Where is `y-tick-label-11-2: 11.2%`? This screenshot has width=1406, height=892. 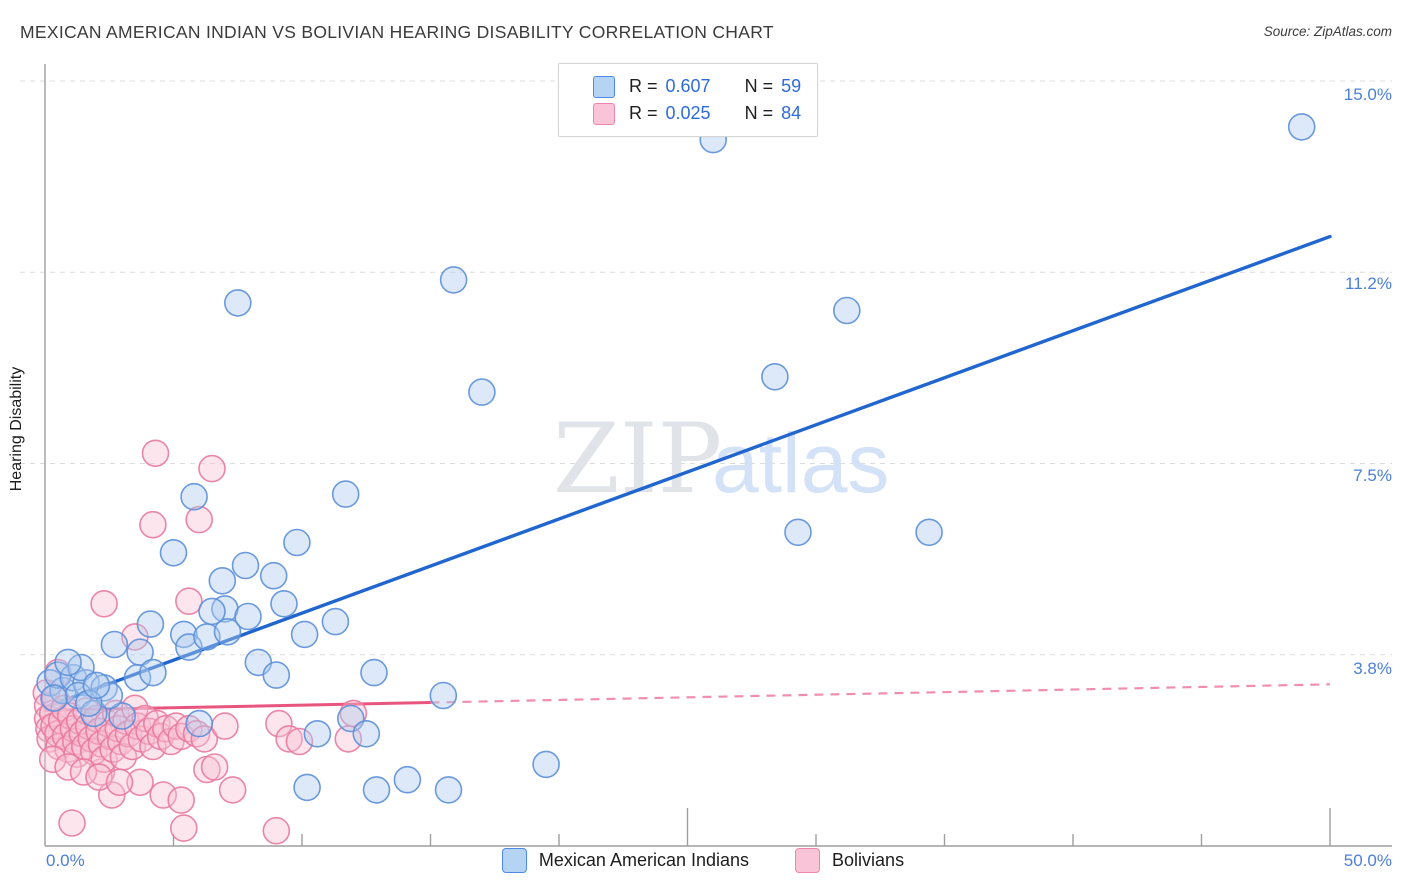 y-tick-label-11-2: 11.2% is located at coordinates (1368, 283).